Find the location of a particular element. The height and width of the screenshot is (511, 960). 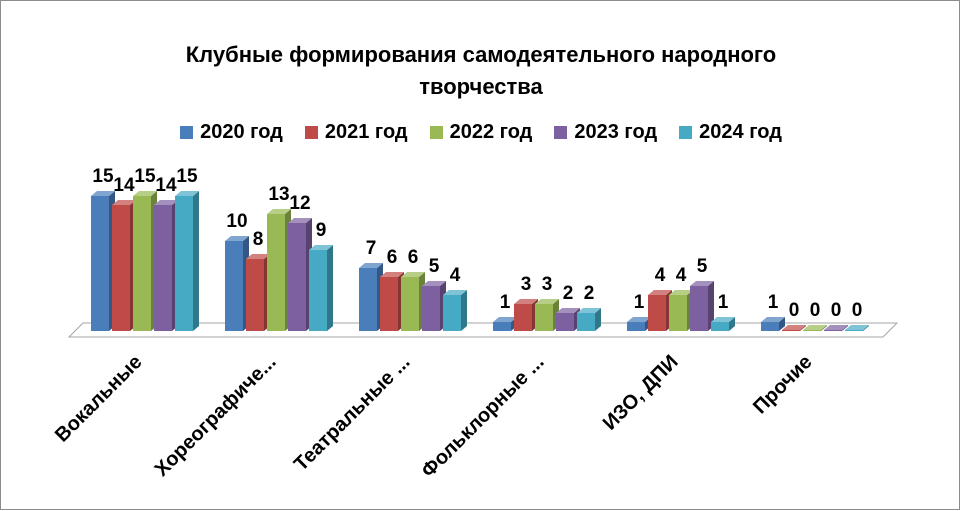

chart-legend: 2020 год 2021 год 2022 год 2023 год 2024 год is located at coordinates (480, 132).